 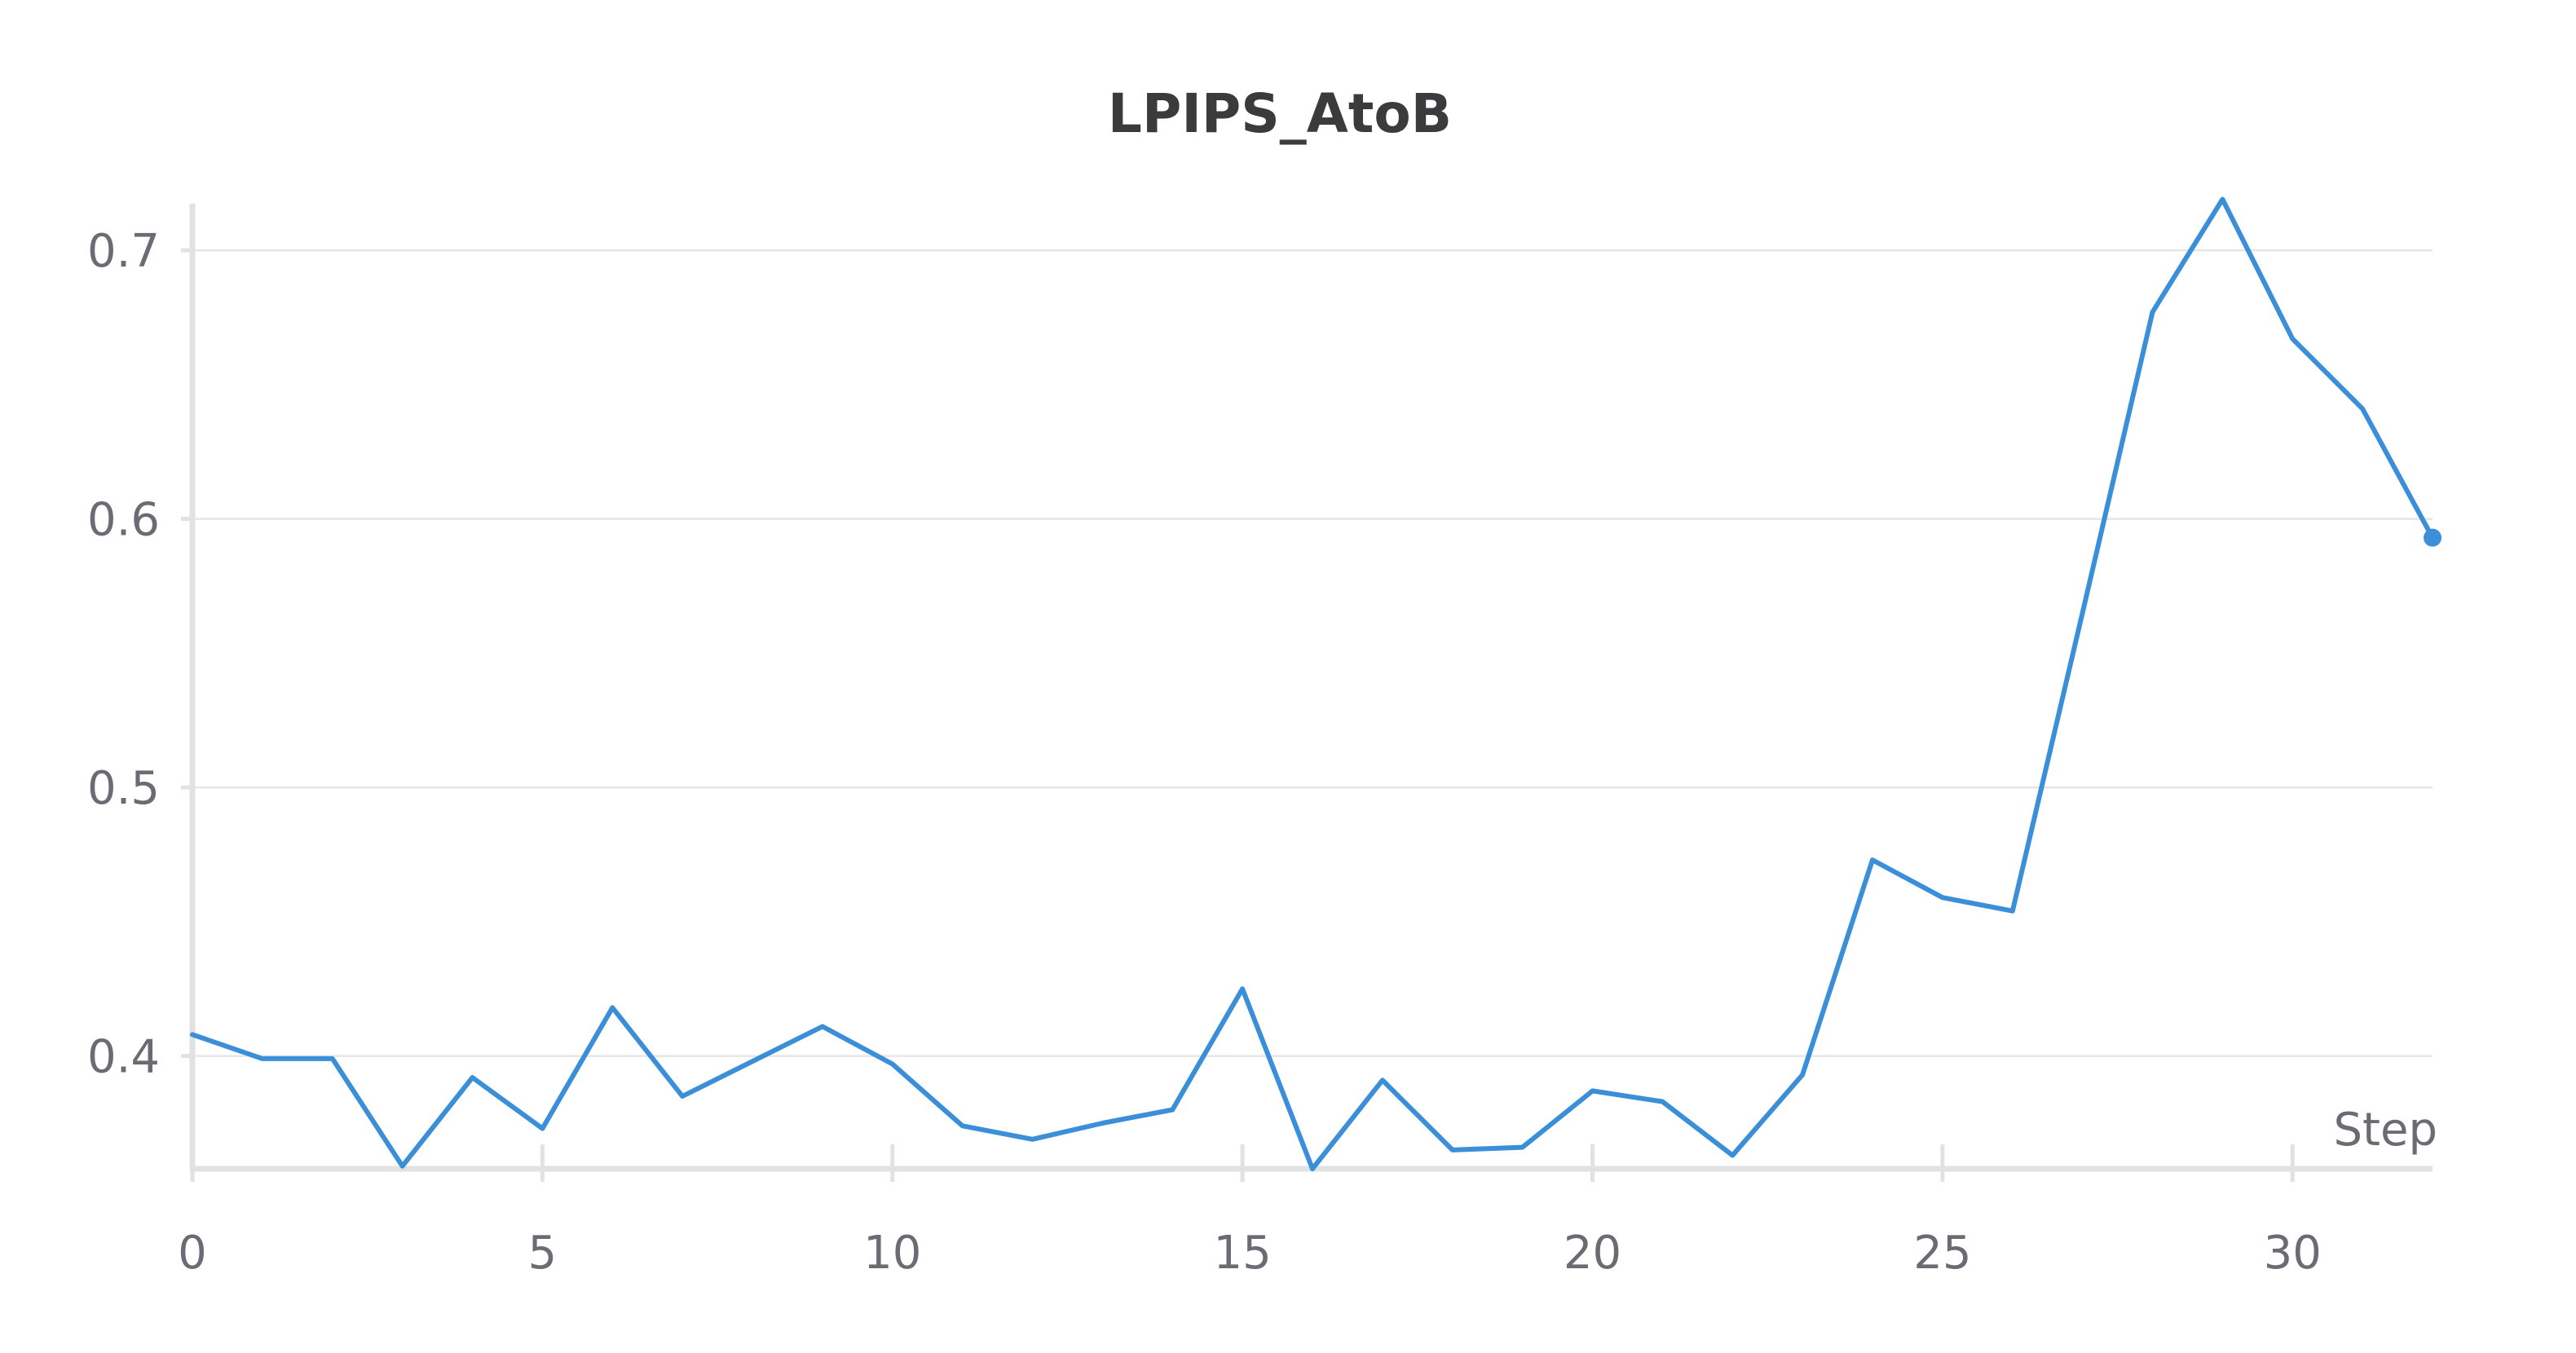 What do you see at coordinates (123, 520) in the screenshot?
I see `y-tick-label: 0.6` at bounding box center [123, 520].